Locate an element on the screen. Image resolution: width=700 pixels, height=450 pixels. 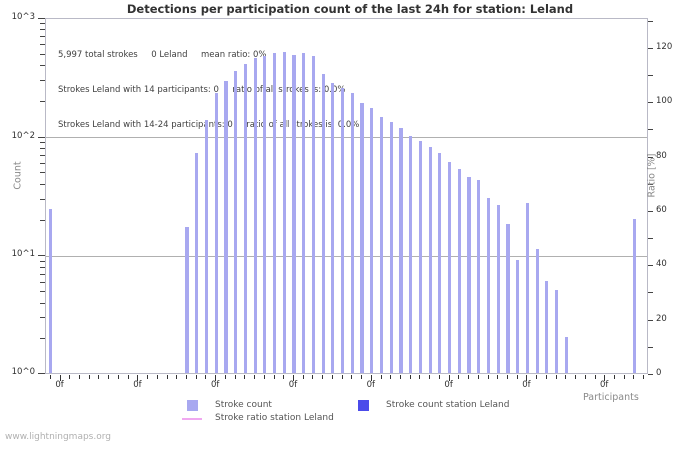
y-axis-tick-label: 10^2 is located at coordinates (23, 135).